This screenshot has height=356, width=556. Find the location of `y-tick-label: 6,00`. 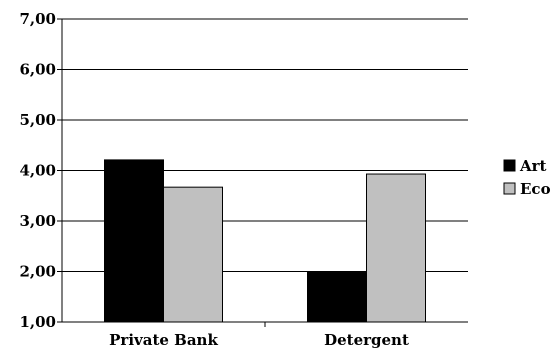

y-tick-label: 6,00 is located at coordinates (37, 70).